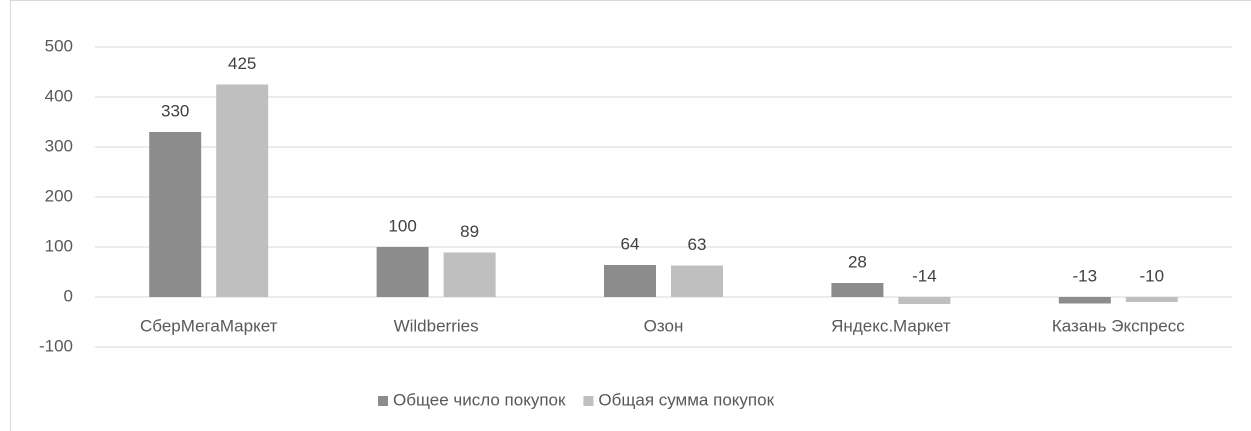  Describe the element at coordinates (924, 275) in the screenshot. I see `value-label: -14` at that location.